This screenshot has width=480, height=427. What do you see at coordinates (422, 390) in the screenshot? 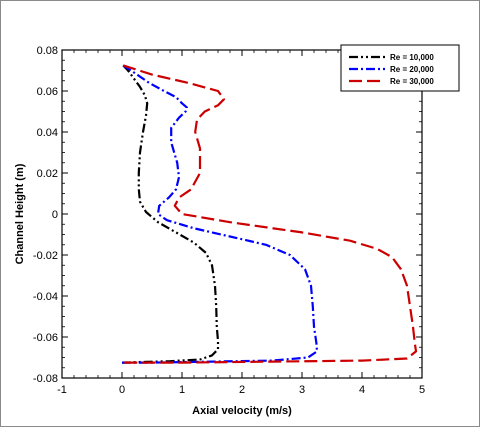
I see `x-tick-label: 5` at bounding box center [422, 390].